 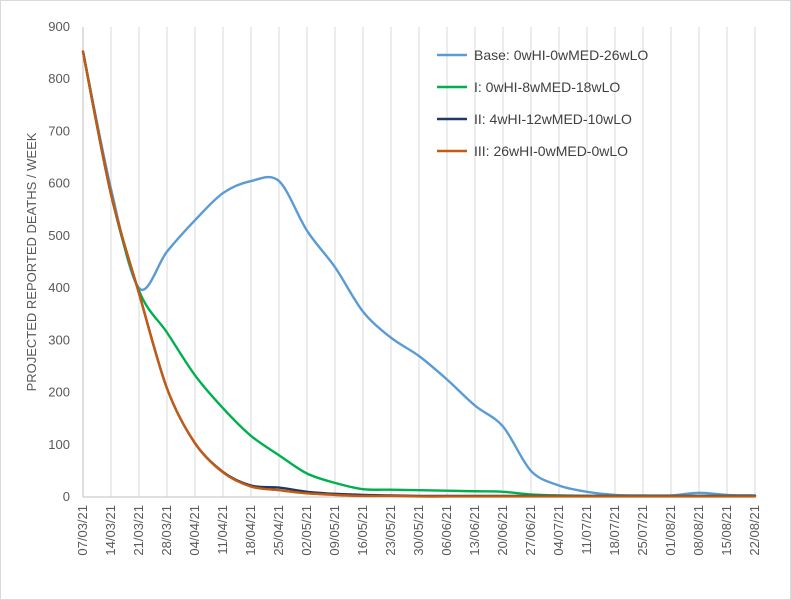 I want to click on x-tick-label: 07/03/21, so click(x=82, y=530).